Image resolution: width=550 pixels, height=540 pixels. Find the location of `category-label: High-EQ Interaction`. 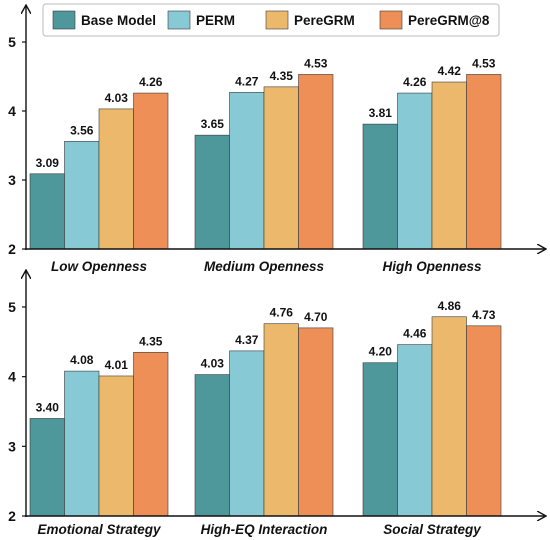

category-label: High-EQ Interaction is located at coordinates (264, 529).